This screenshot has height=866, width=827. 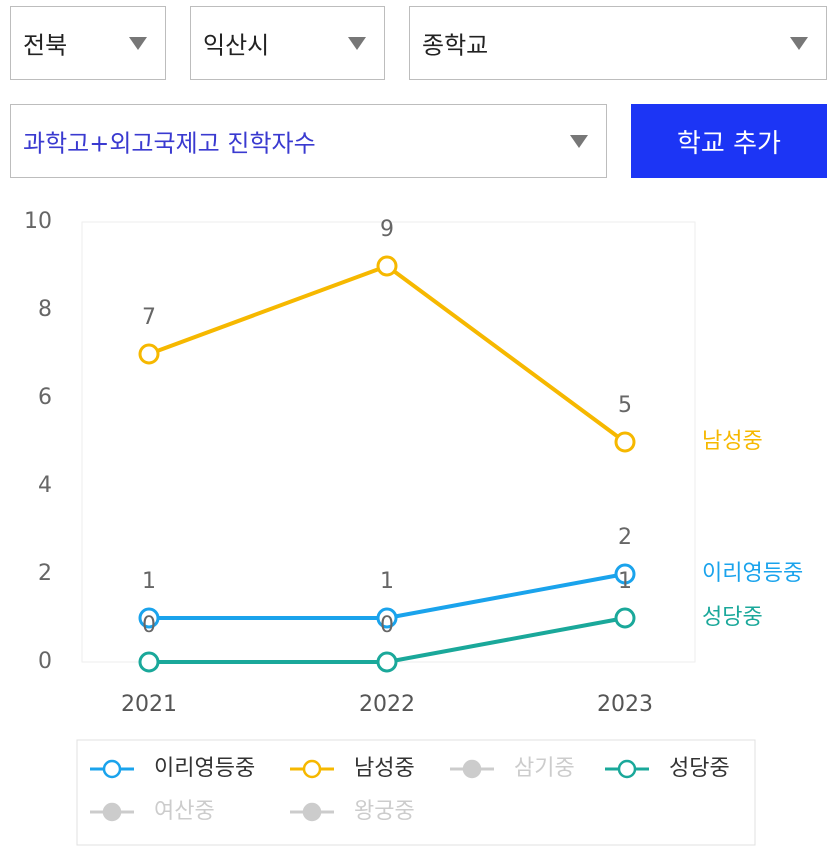 What do you see at coordinates (45, 573) in the screenshot?
I see `y-tick-label: 2` at bounding box center [45, 573].